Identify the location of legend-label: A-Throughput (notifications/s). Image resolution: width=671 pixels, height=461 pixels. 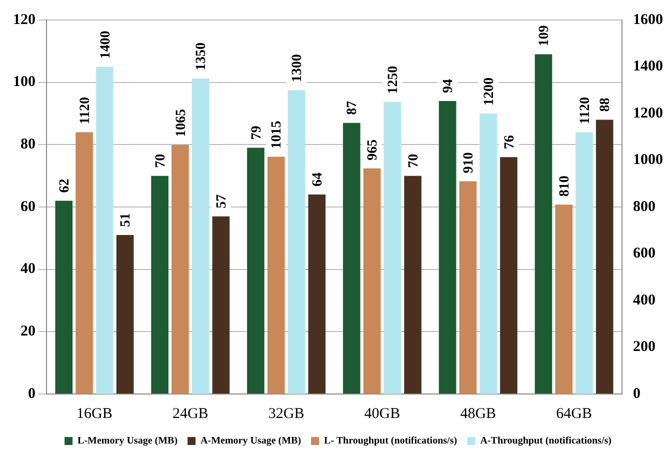
(546, 441).